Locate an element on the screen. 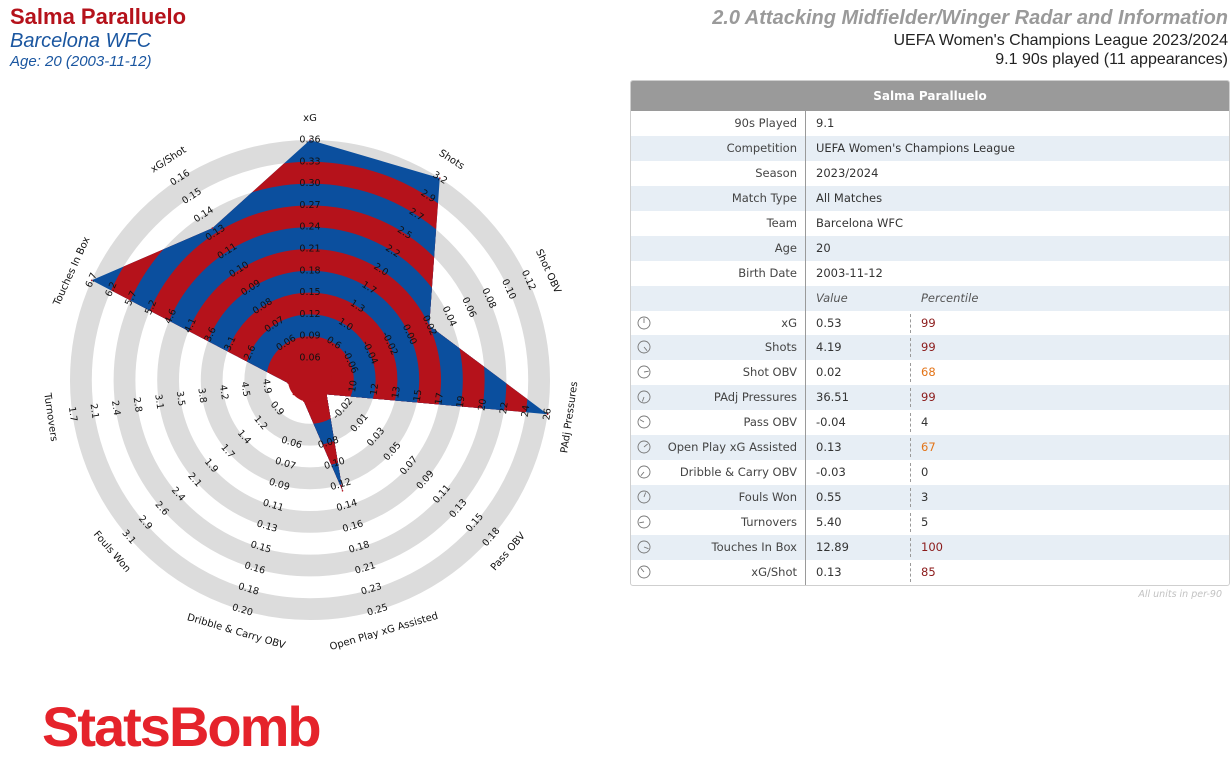 The image size is (1230, 780). tick-label: 19 is located at coordinates (461, 402).